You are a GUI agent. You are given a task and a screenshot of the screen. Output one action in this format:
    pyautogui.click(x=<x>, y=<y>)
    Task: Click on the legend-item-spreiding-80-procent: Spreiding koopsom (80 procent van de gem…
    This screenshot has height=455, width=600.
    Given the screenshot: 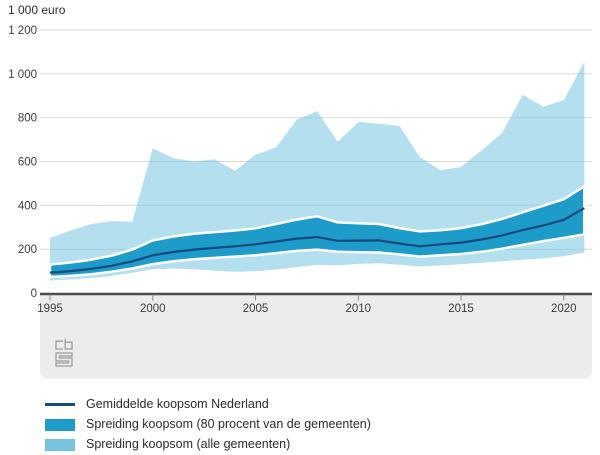 What is the action you would take?
    pyautogui.click(x=208, y=424)
    